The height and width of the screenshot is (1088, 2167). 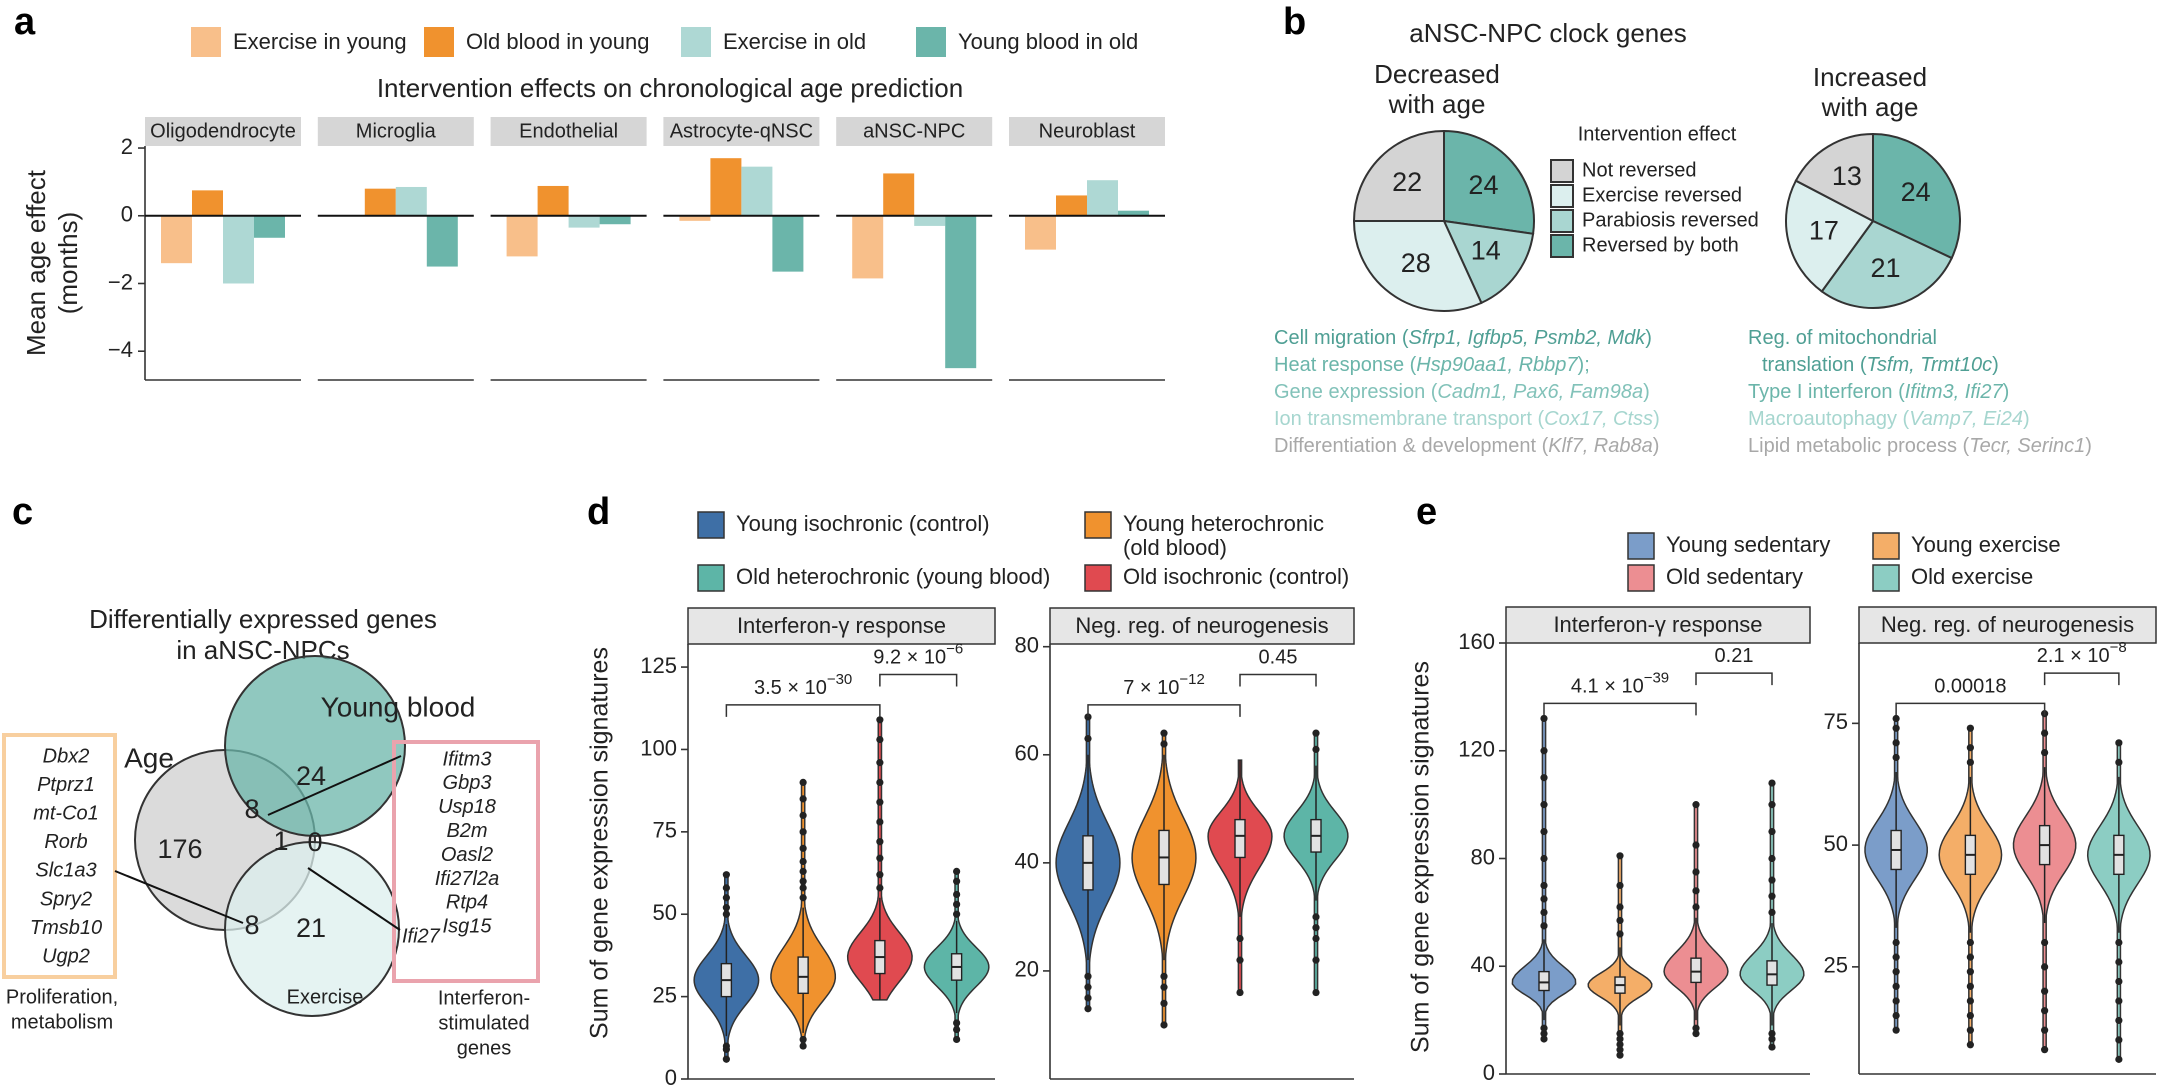 I want to click on p-value-base: 7 × 10, so click(x=1151, y=688).